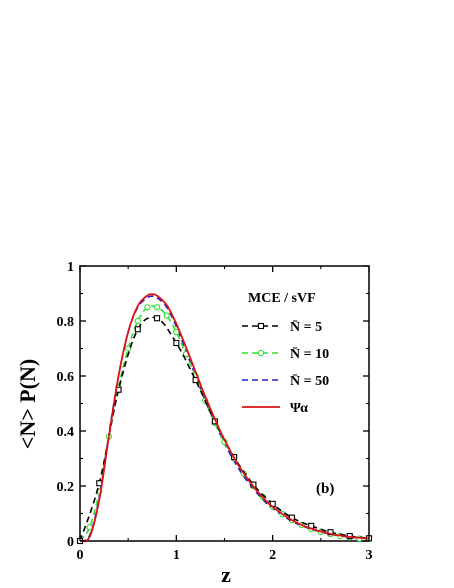 Image resolution: width=454 pixels, height=588 pixels. Describe the element at coordinates (66, 432) in the screenshot. I see `y-tick-label: 0.4` at that location.